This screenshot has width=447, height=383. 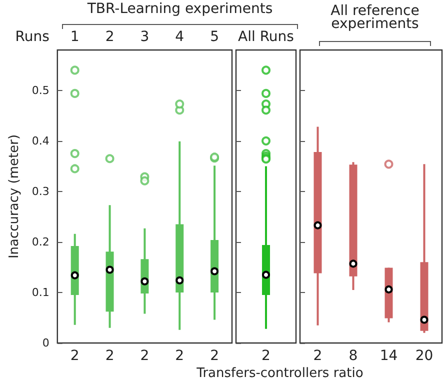 What do you see at coordinates (41, 90) in the screenshot?
I see `y-tick-label: 0.5` at bounding box center [41, 90].